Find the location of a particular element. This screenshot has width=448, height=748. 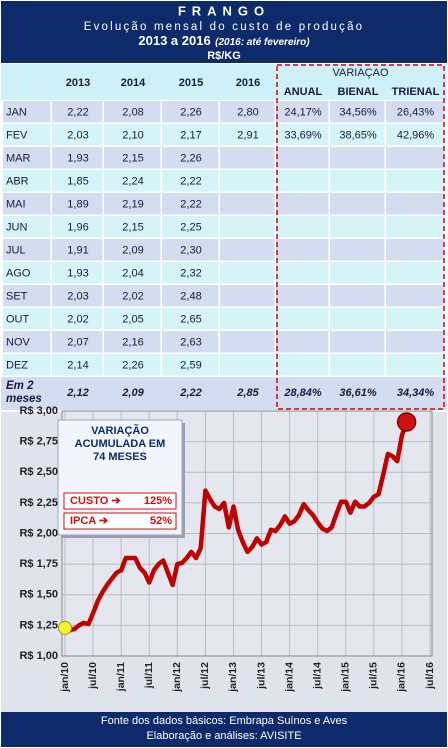

x-tick-label: jan/12 is located at coordinates (177, 677).